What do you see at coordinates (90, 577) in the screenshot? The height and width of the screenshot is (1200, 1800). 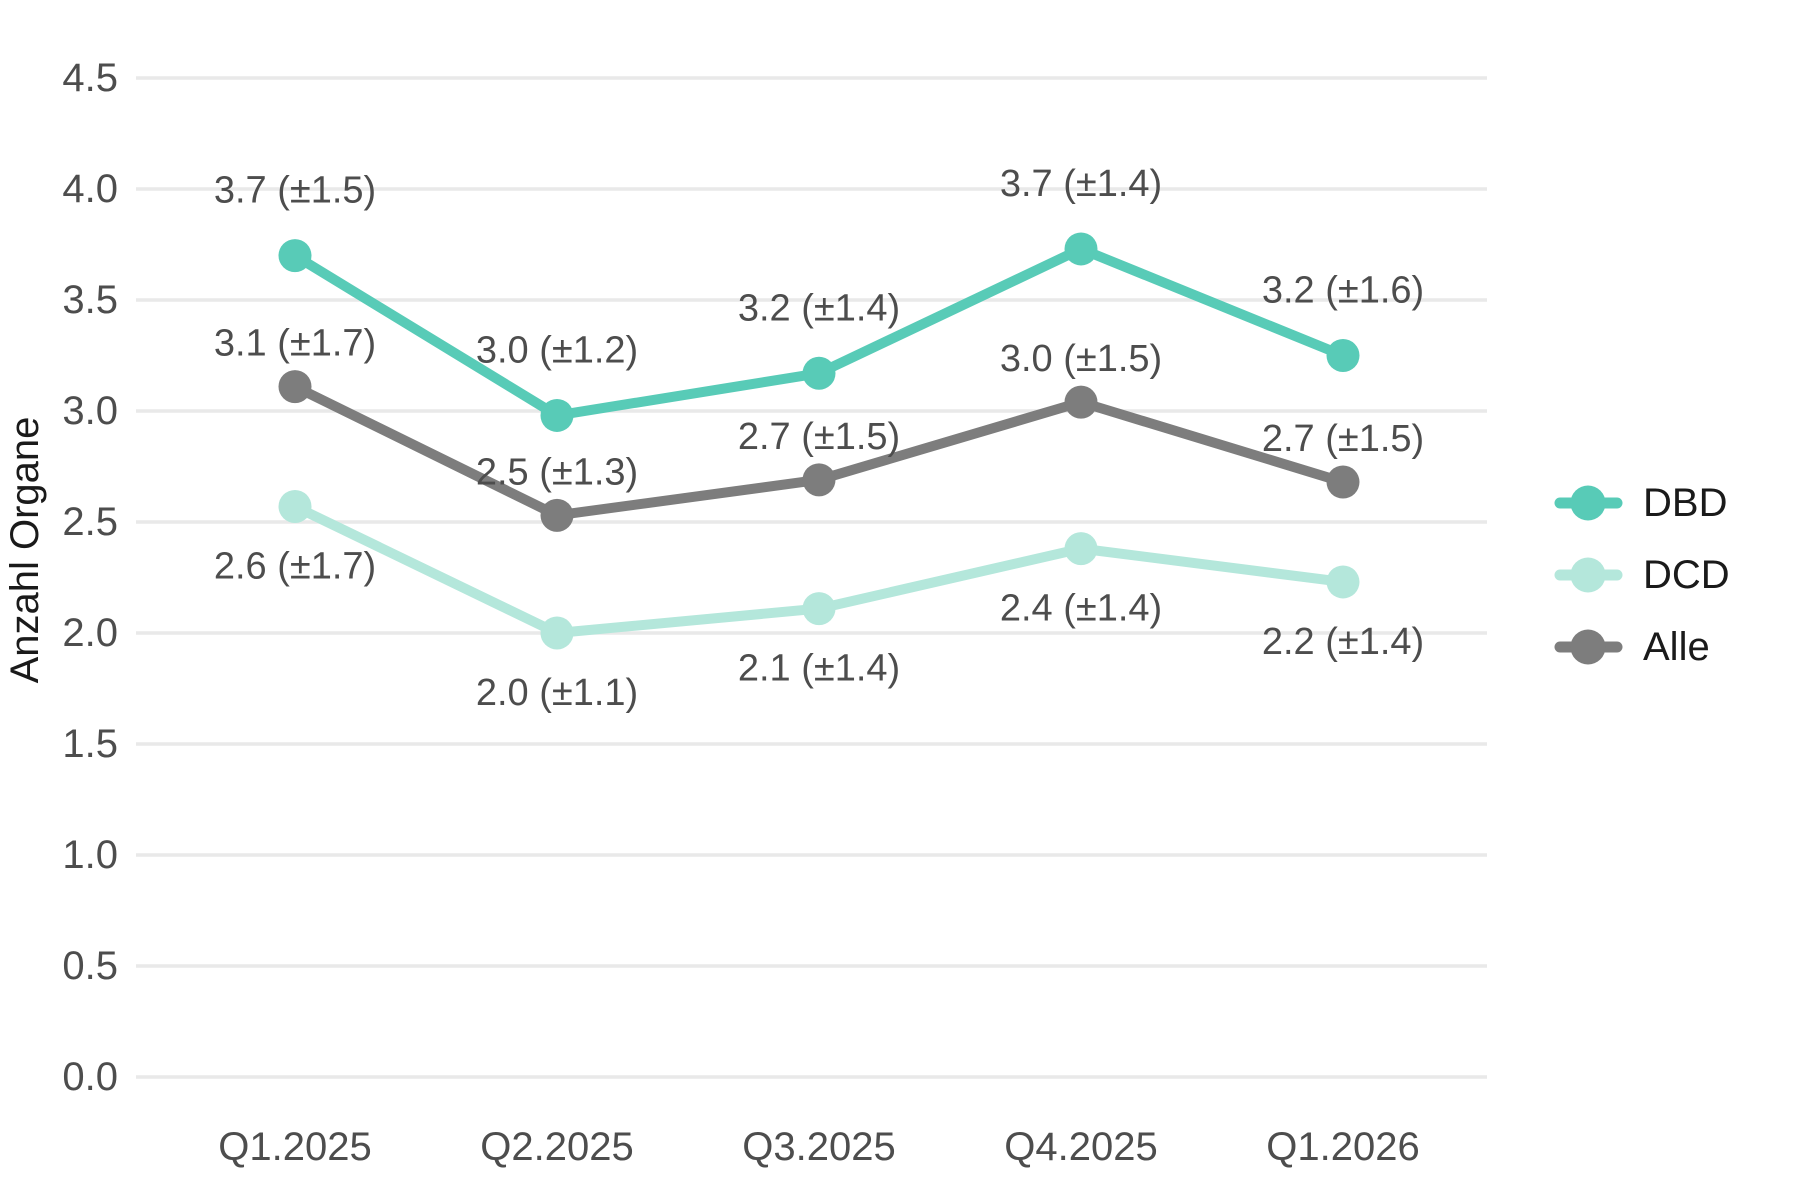 I see `y-tick-labels-group: 0.0 0.5 1.0 1.5 2.0 2.5 3.0 3.5 4.0 4.5` at bounding box center [90, 577].